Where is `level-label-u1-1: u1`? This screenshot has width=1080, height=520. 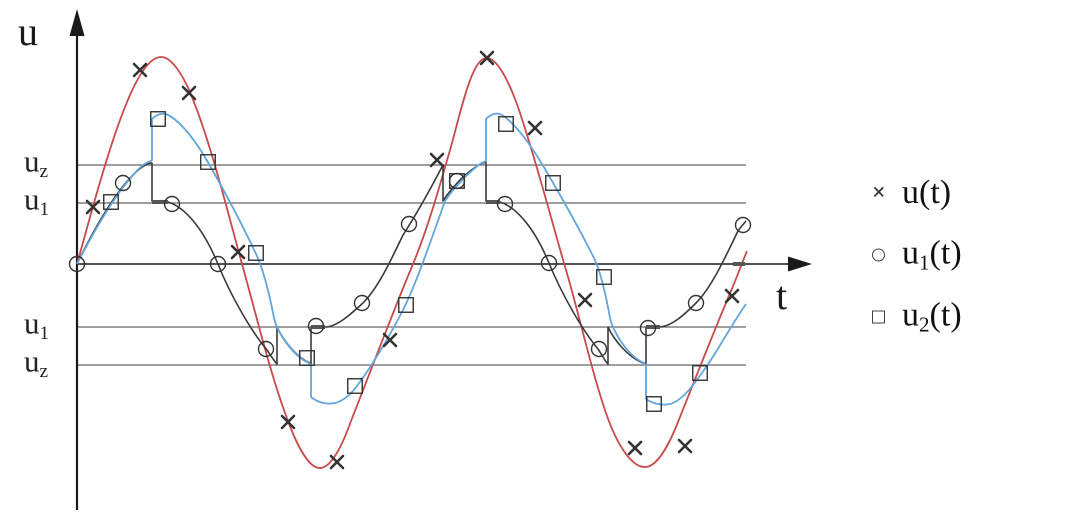 level-label-u1-1: u1 is located at coordinates (36, 201).